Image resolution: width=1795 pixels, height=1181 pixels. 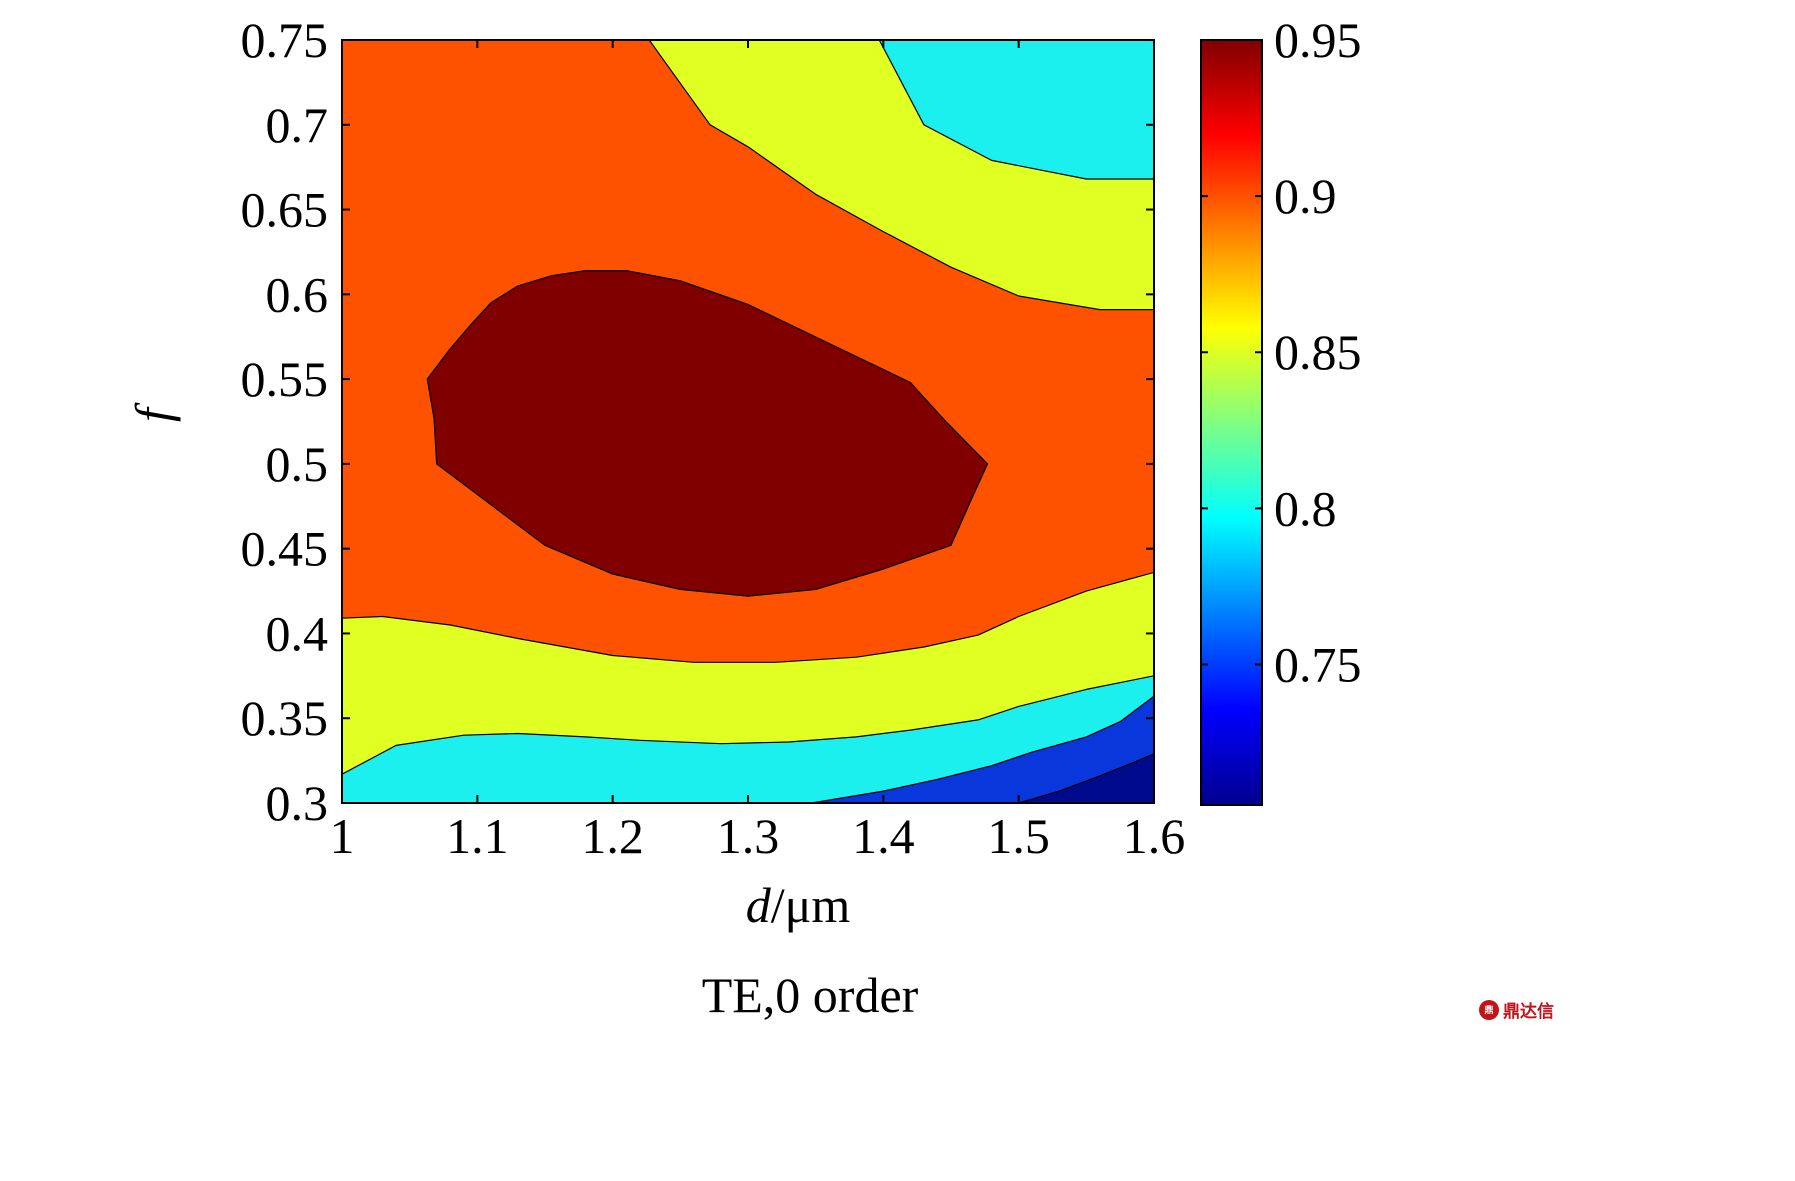 What do you see at coordinates (477, 836) in the screenshot?
I see `x-tick-label: 1.1` at bounding box center [477, 836].